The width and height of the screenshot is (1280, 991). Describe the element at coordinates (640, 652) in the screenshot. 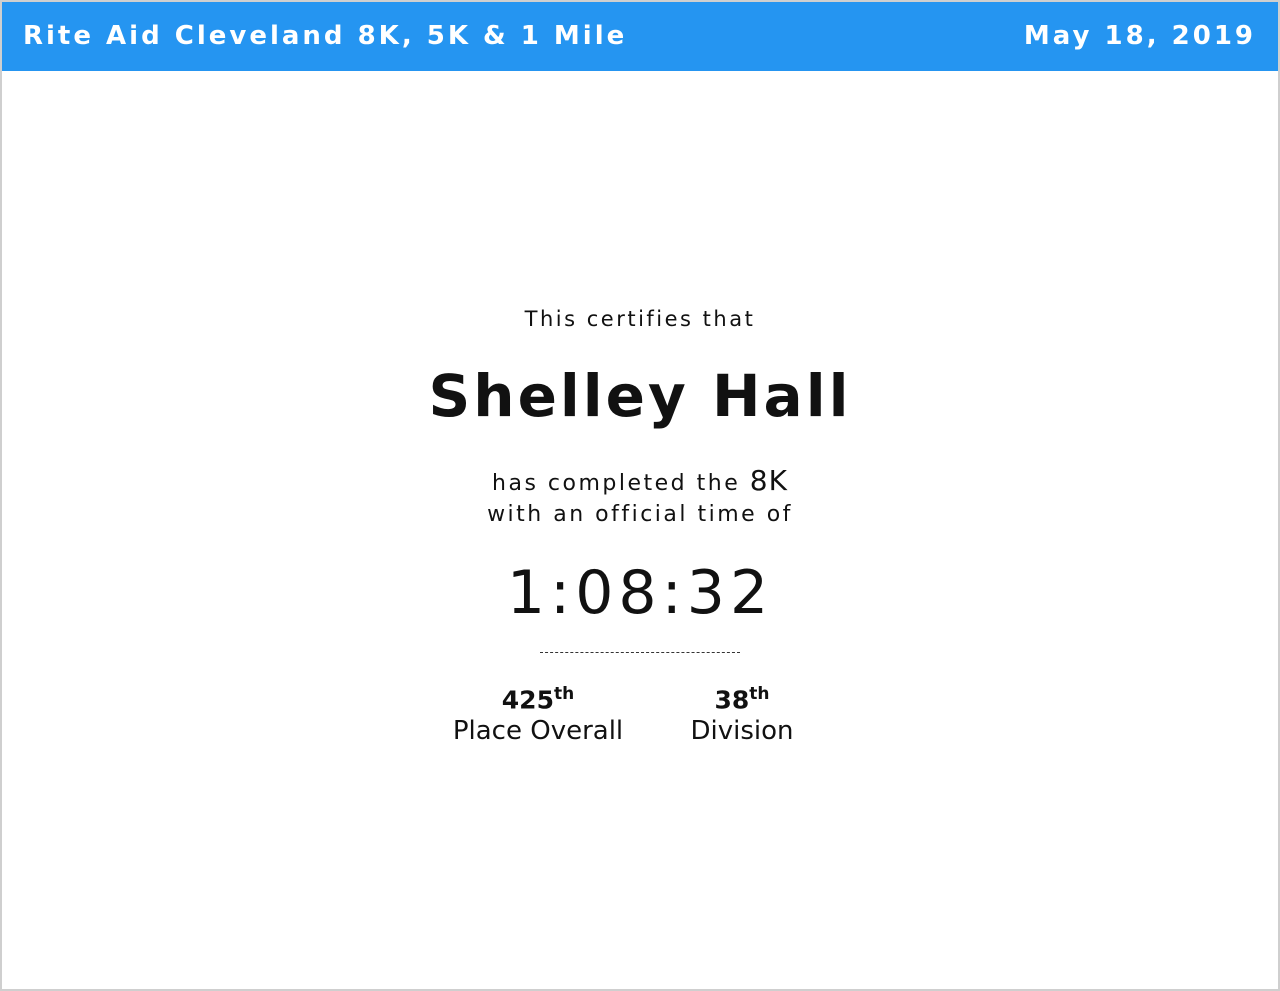

I see `divider` at that location.